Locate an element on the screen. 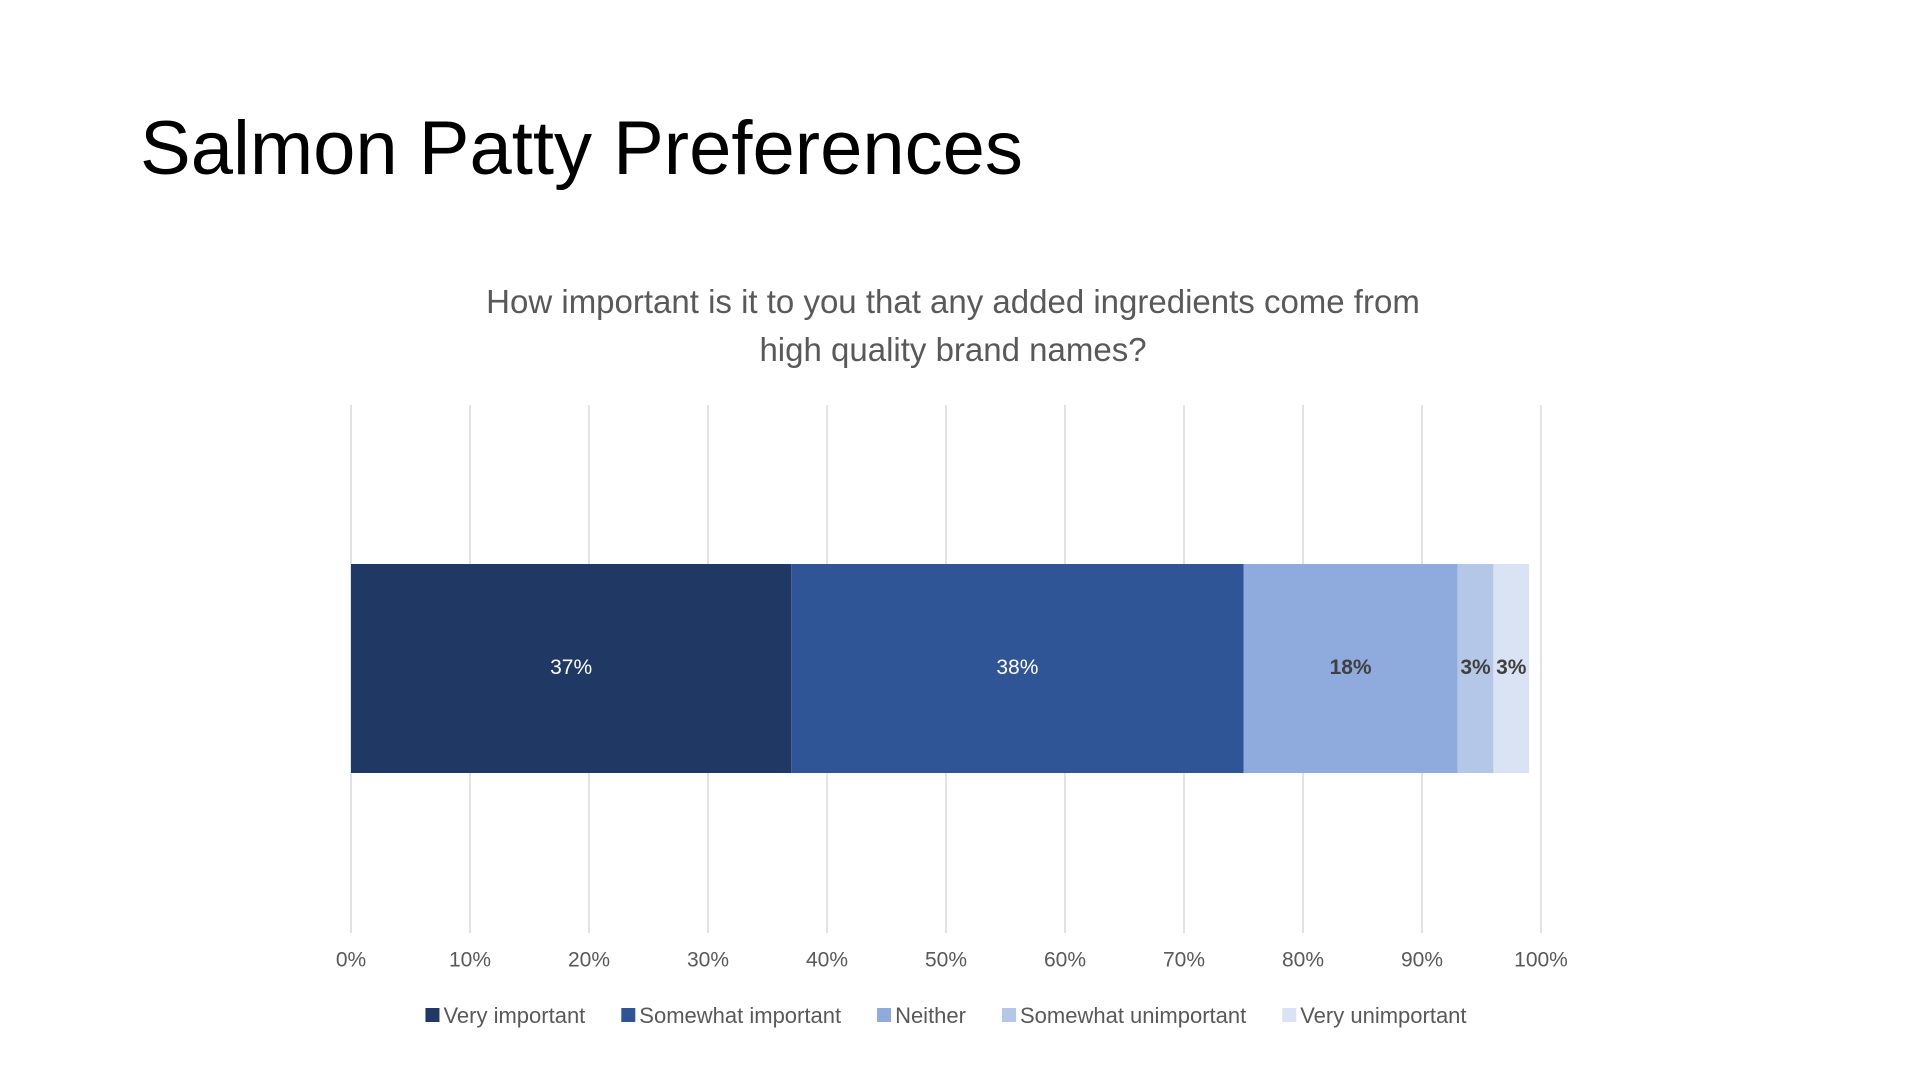  x-tick-label: 20% is located at coordinates (589, 960).